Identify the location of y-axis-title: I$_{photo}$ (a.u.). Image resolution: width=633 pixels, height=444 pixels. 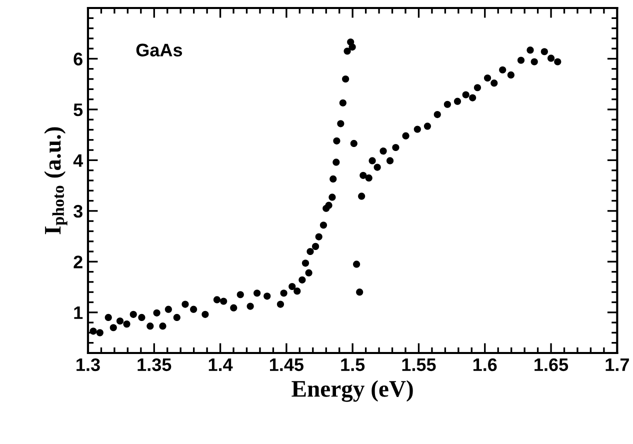
(56, 180).